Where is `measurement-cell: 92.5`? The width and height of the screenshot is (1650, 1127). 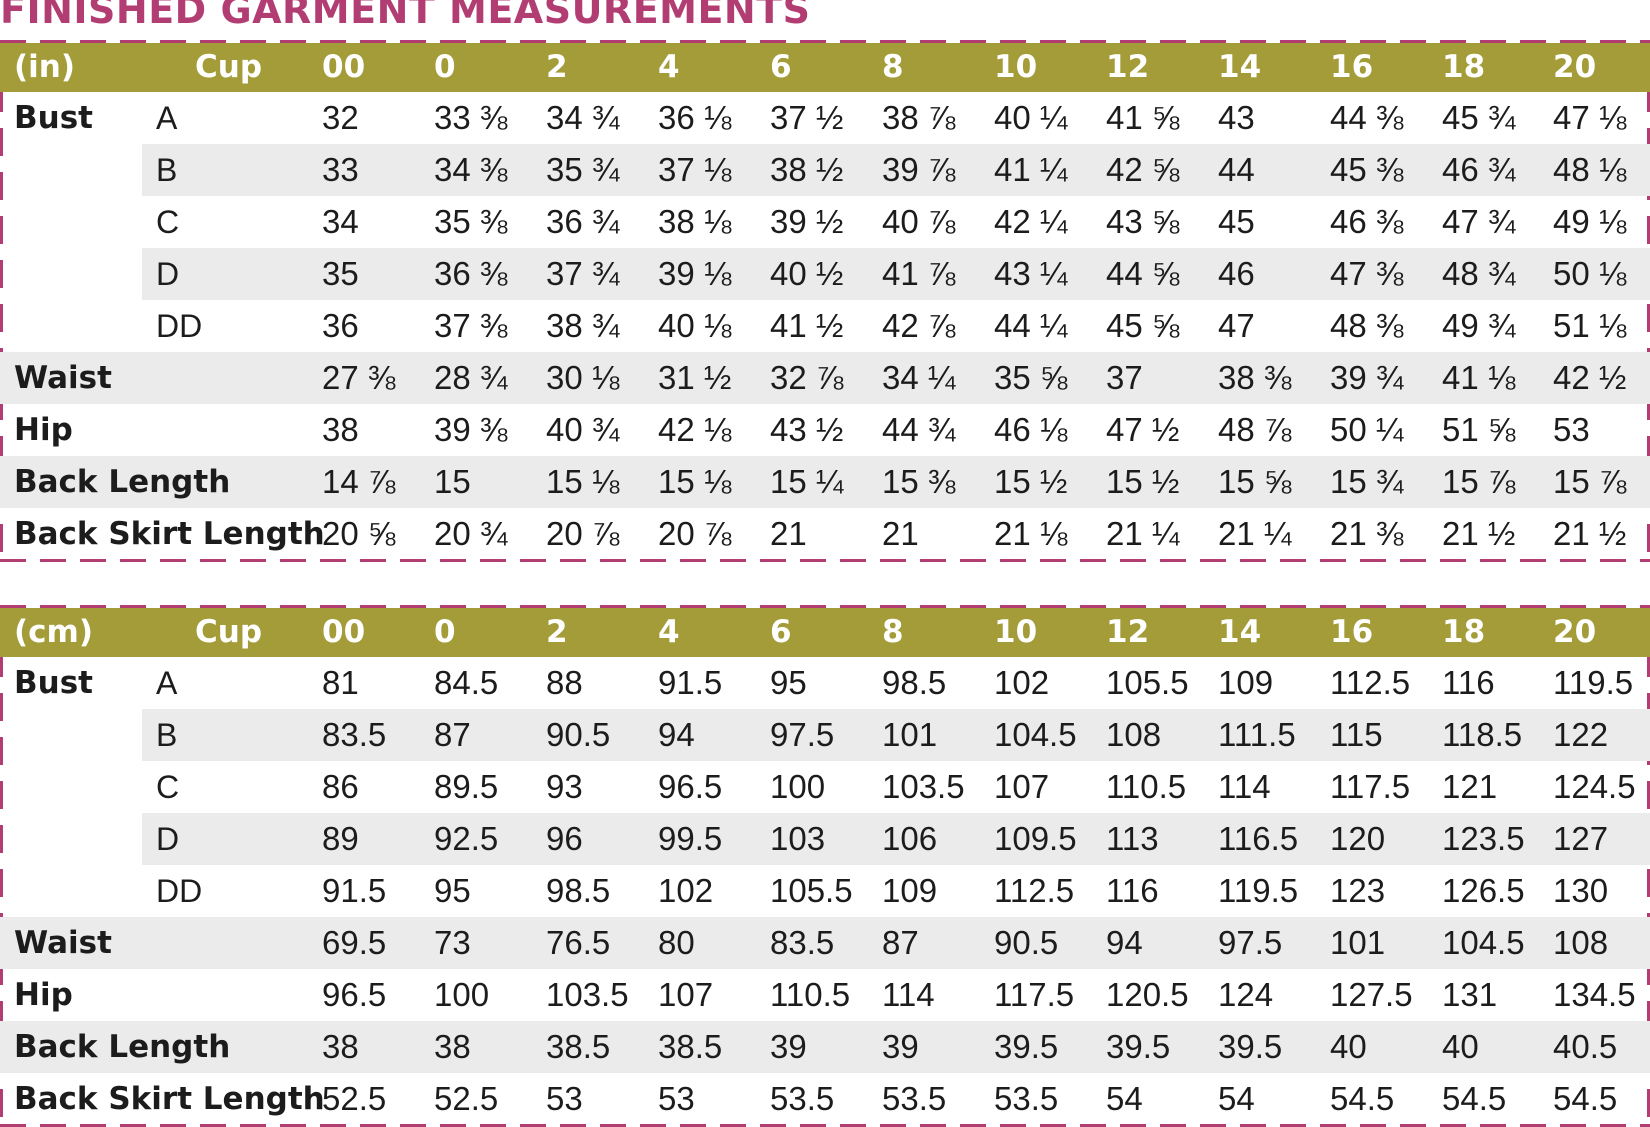
measurement-cell: 92.5 is located at coordinates (466, 838).